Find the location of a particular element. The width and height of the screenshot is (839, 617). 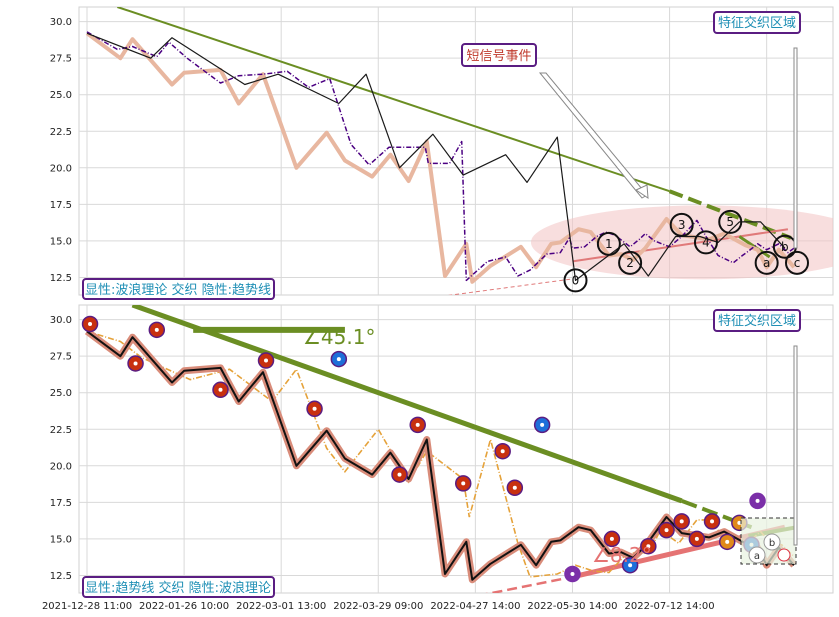

top-bottom-label: 显性:波浪理论 交织 隐性:趋势线 is located at coordinates (178, 290).